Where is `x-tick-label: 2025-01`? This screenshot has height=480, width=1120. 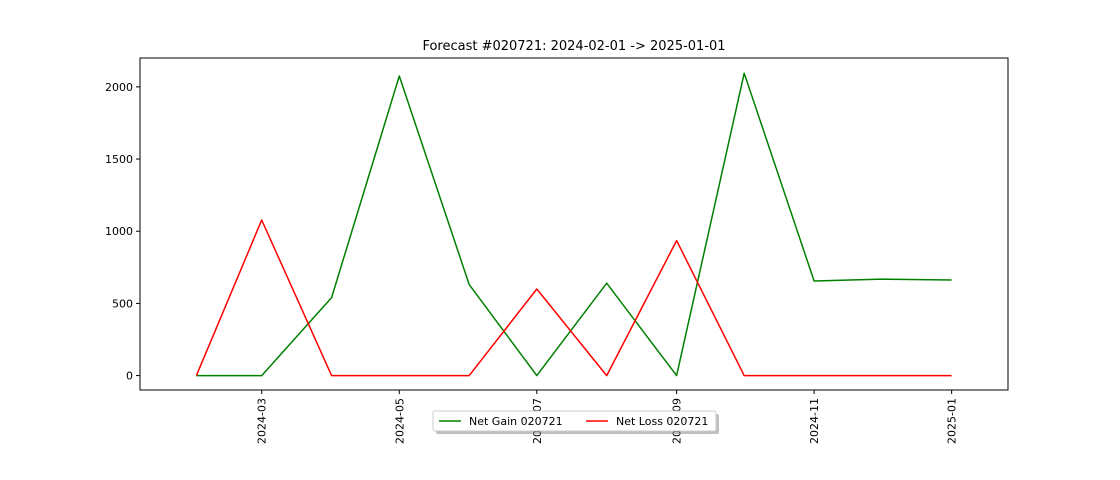
x-tick-label: 2025-01 is located at coordinates (952, 421).